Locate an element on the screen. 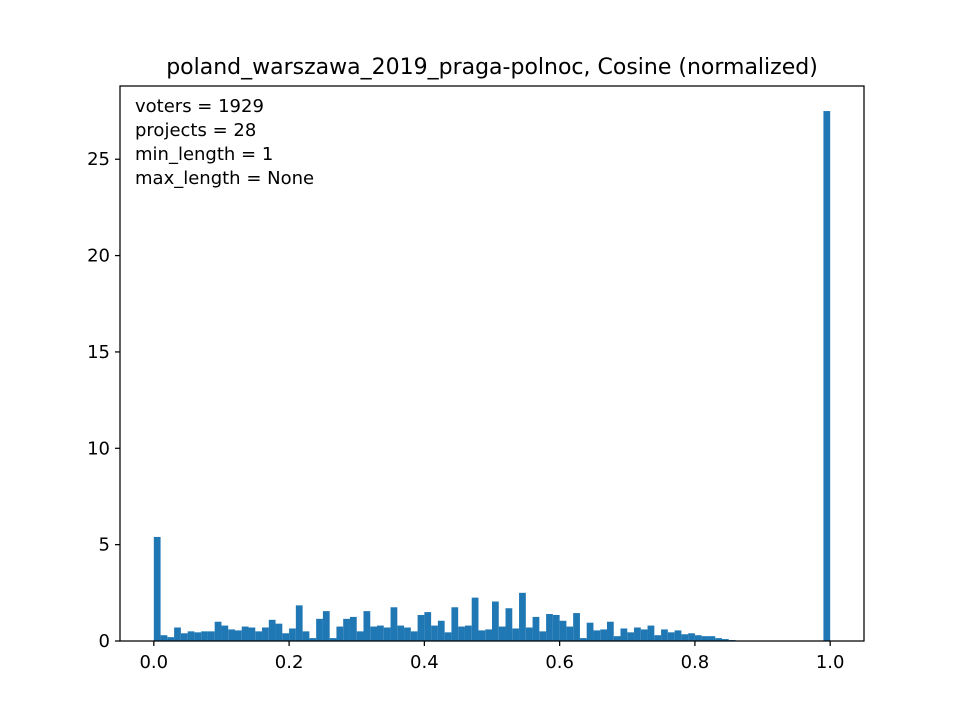 The height and width of the screenshot is (720, 960). annotation-max-length: max_length = None is located at coordinates (224, 178).